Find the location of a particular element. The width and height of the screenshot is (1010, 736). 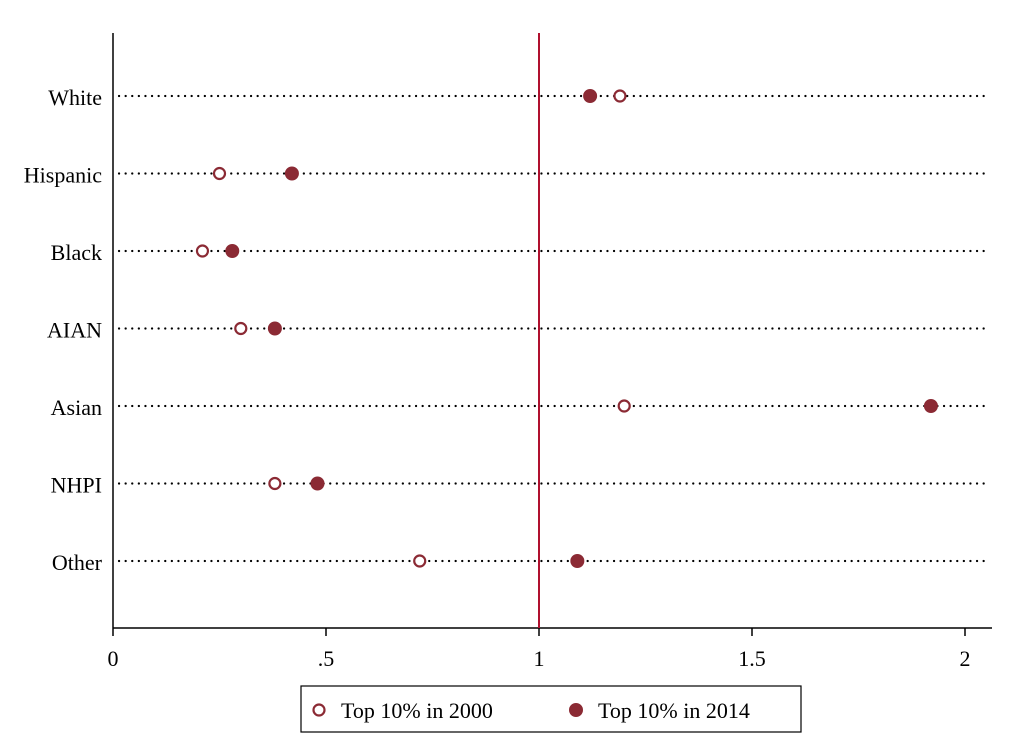

x-tick-label: 1.5 is located at coordinates (752, 658).